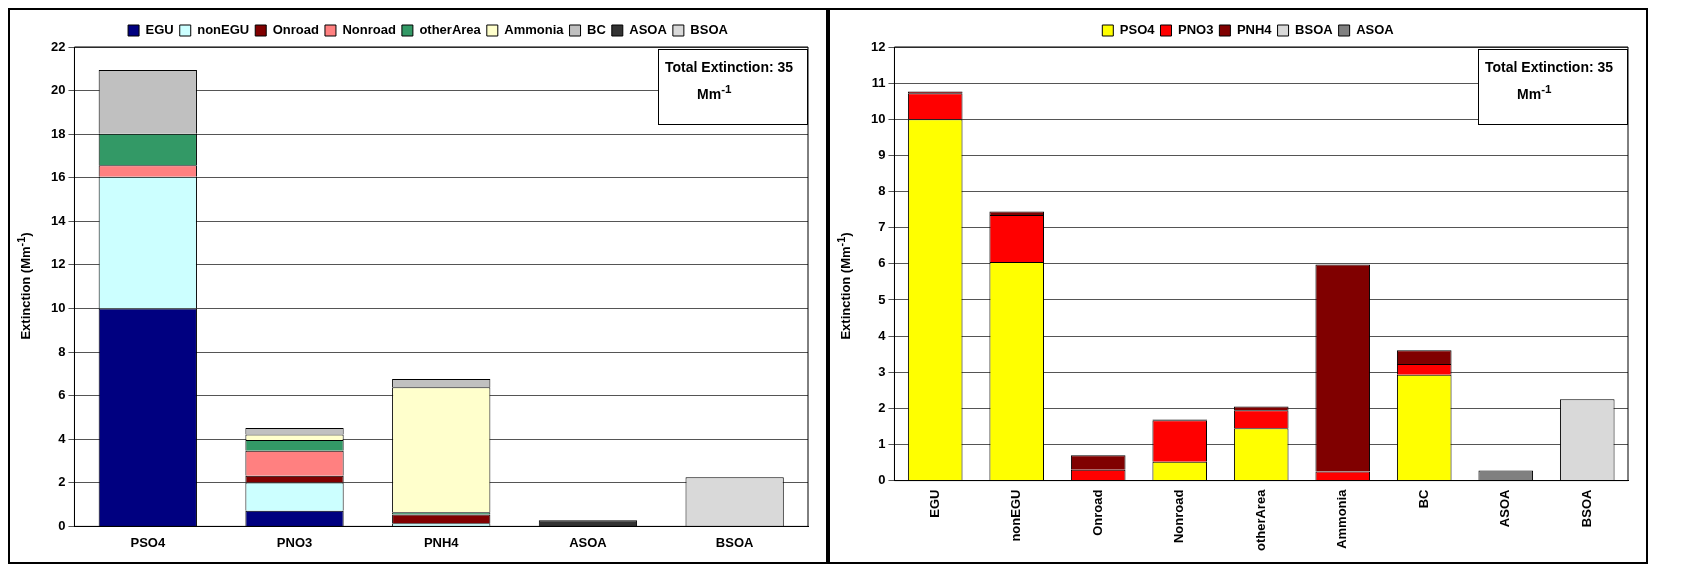 This screenshot has height=579, width=1694. I want to click on y-tick-label: 9, so click(882, 154).